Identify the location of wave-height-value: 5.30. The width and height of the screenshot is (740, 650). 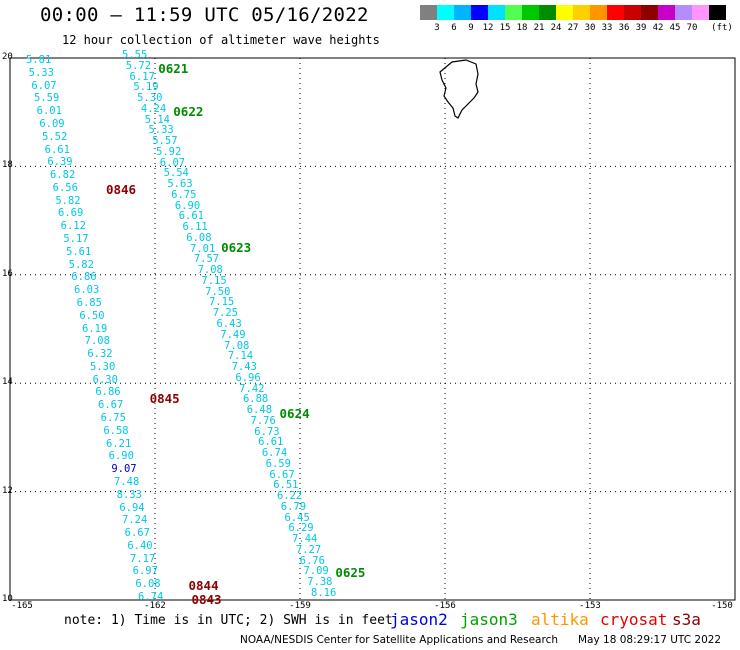
(103, 366).